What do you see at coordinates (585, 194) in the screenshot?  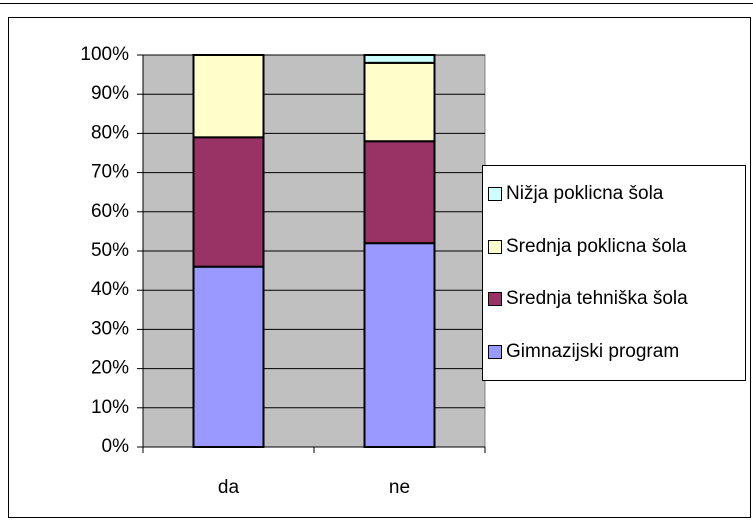 I see `legend-label: Nižja poklicna šola` at bounding box center [585, 194].